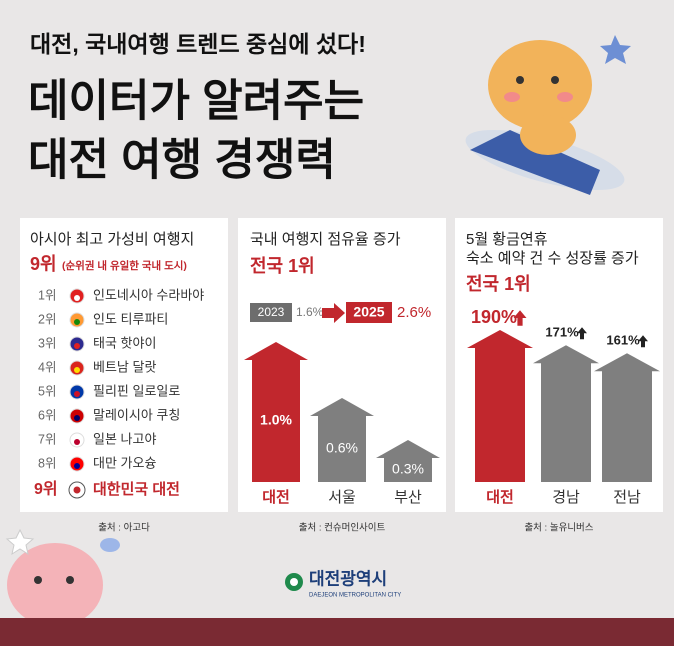  Describe the element at coordinates (337, 632) in the screenshot. I see `footer-band` at that location.